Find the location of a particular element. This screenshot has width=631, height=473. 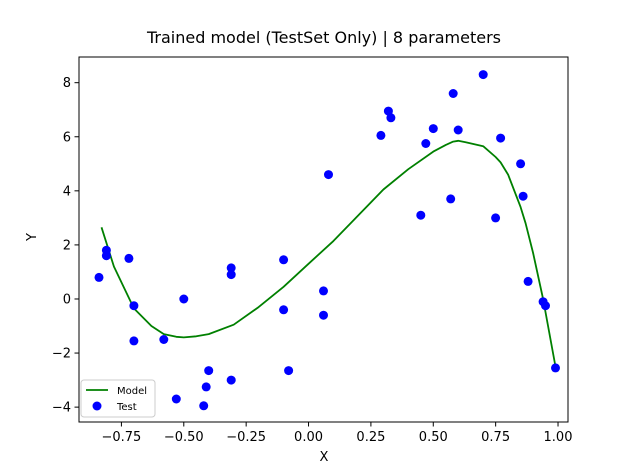

x-tick-label: −0.25 is located at coordinates (246, 437).